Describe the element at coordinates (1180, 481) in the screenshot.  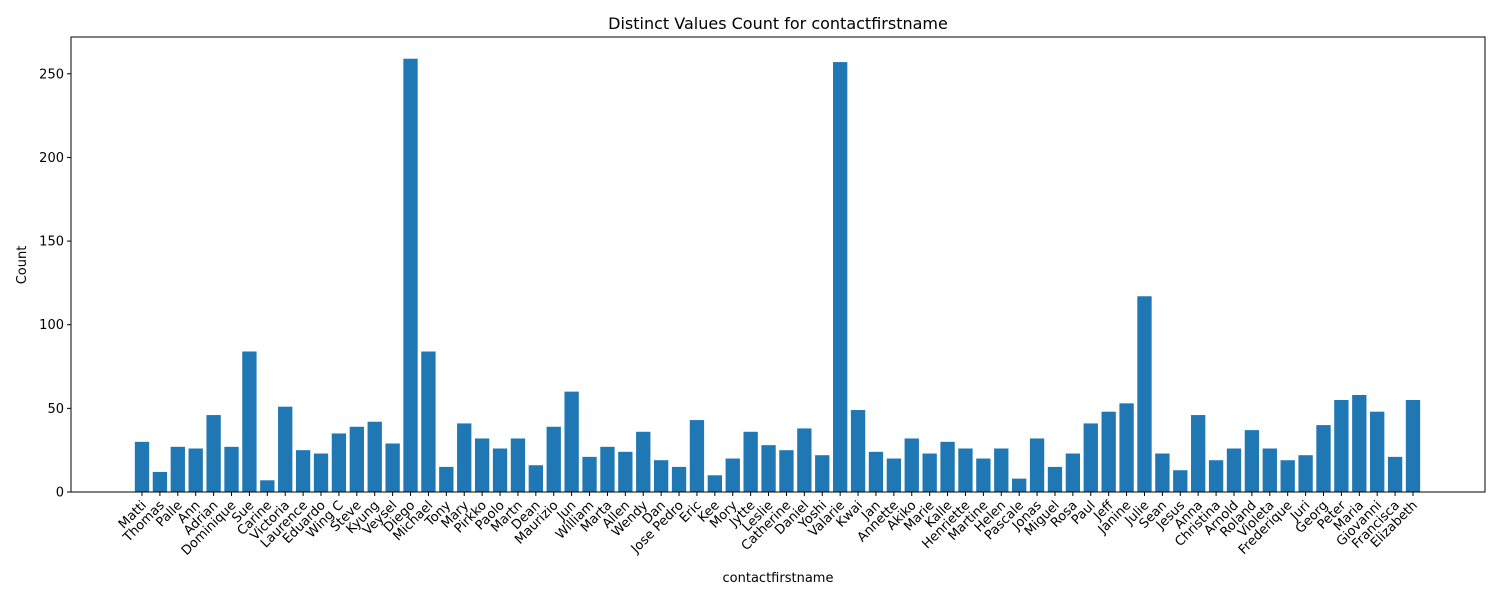
I see `bar-jesus` at that location.